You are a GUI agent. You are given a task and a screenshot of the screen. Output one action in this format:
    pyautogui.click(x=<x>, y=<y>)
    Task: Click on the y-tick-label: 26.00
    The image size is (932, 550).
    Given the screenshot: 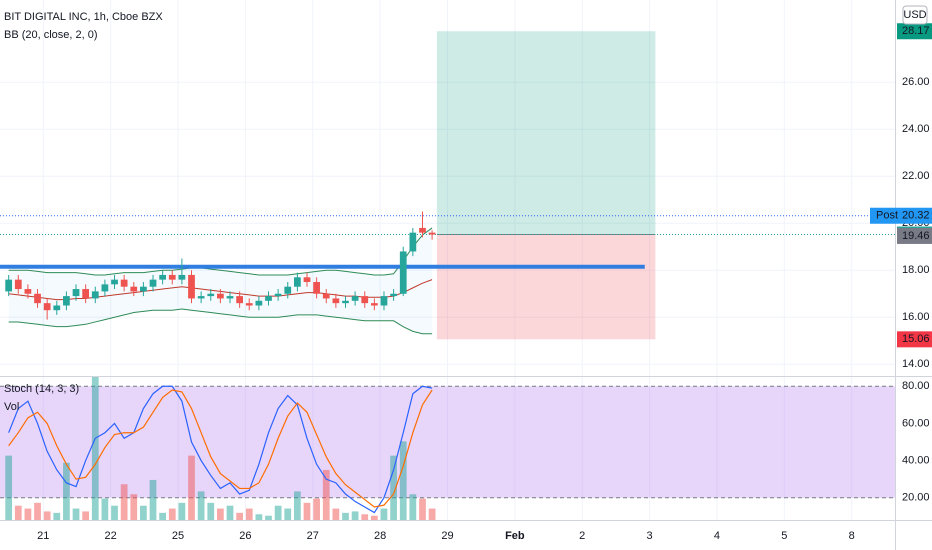 What is the action you would take?
    pyautogui.click(x=916, y=82)
    